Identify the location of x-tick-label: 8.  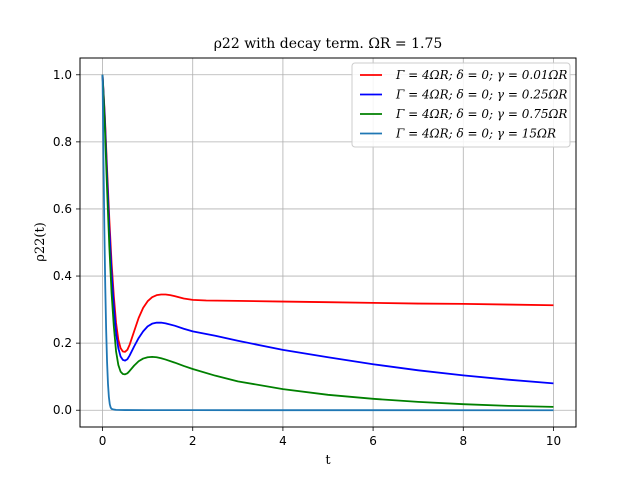
(463, 441).